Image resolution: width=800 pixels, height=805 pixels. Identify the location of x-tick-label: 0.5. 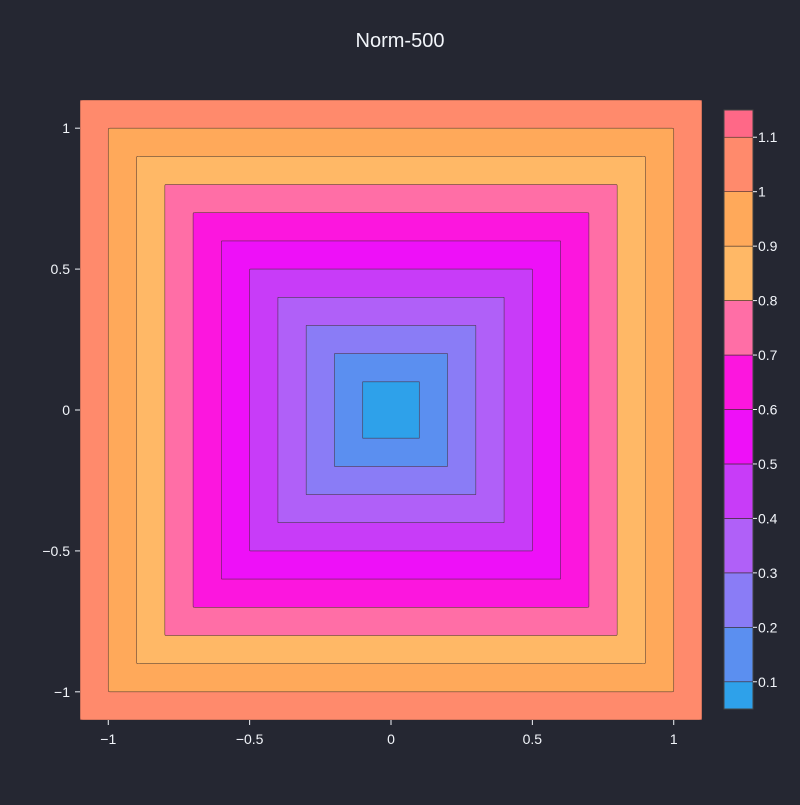
(533, 739).